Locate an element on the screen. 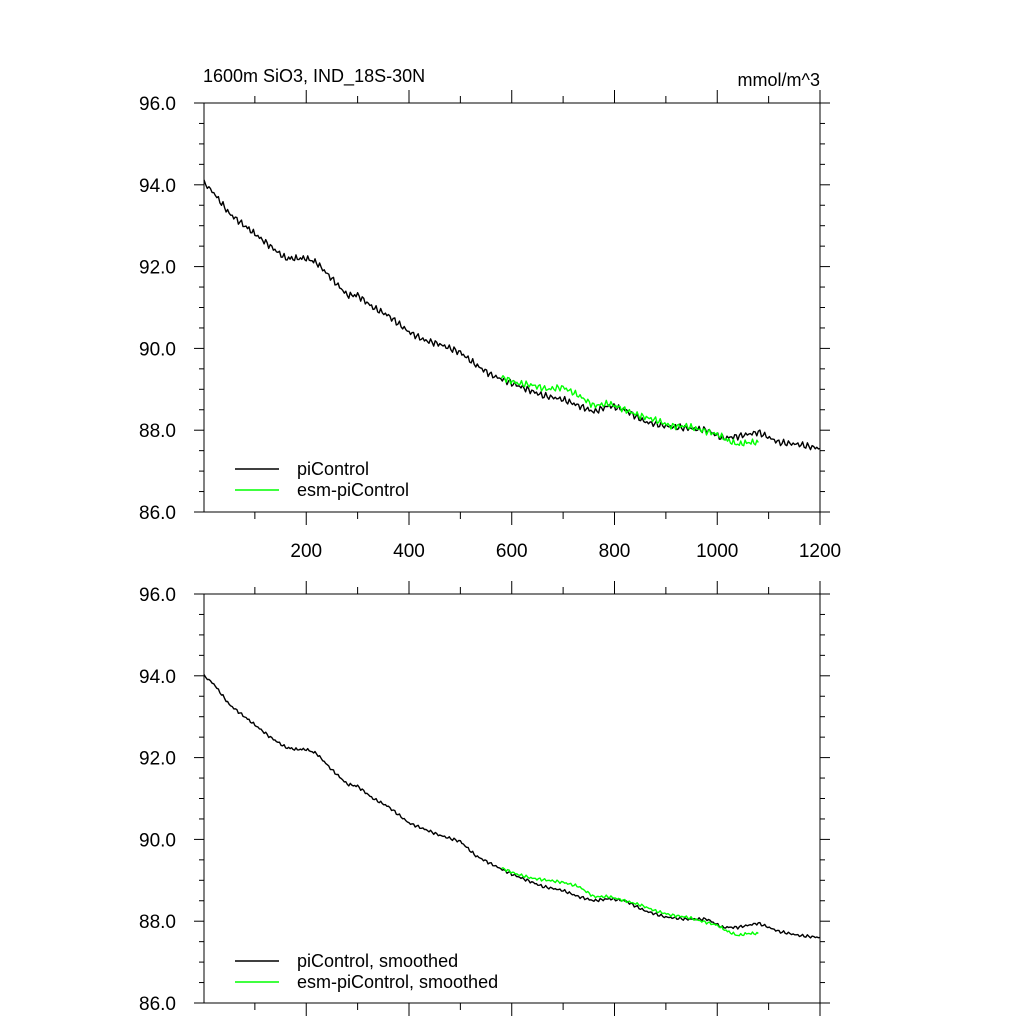  legend-label: esm-piControl is located at coordinates (353, 490).